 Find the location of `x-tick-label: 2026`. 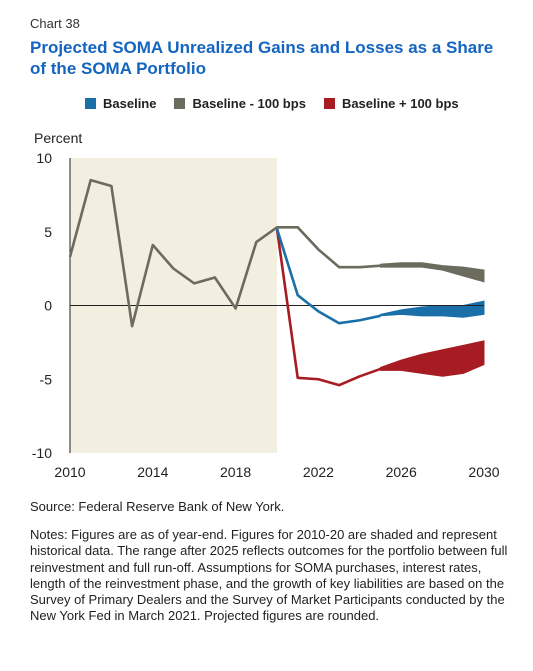

x-tick-label: 2026 is located at coordinates (401, 472).